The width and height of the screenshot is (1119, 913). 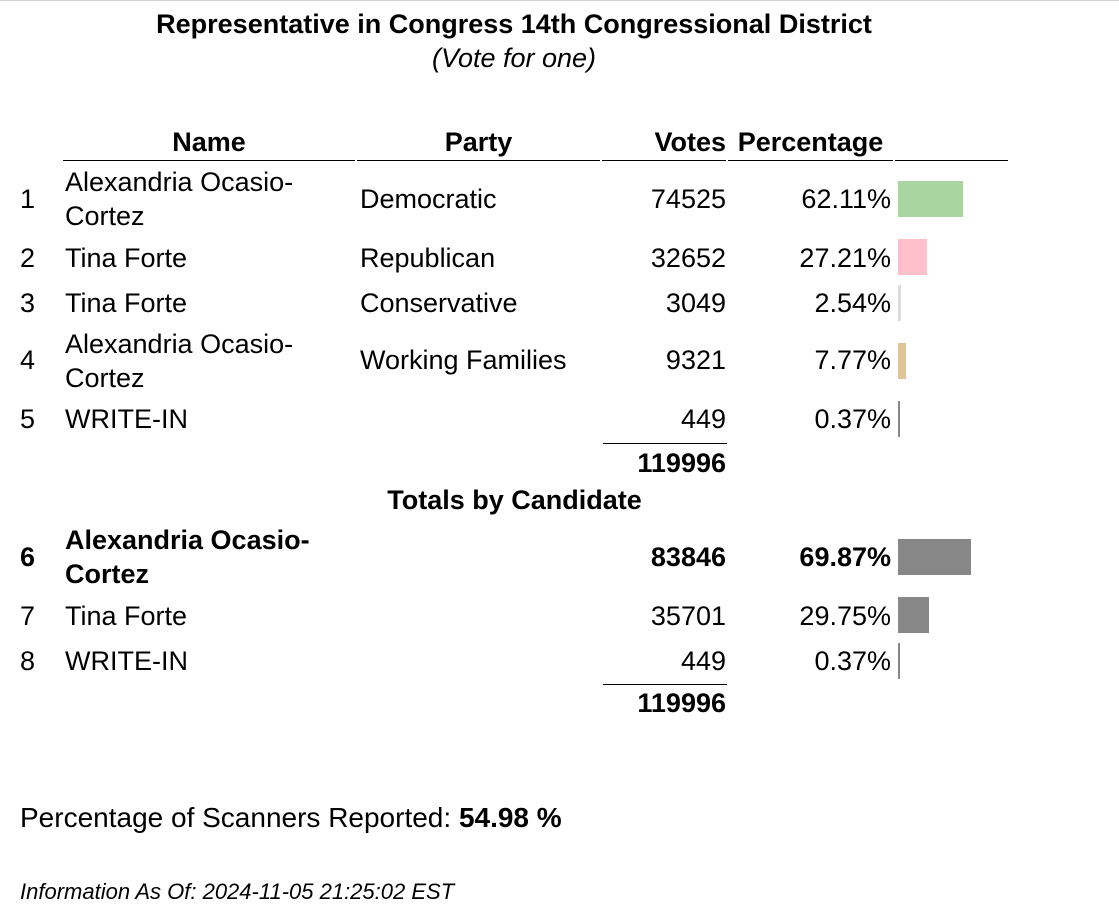 I want to click on header-rule-party, so click(x=478, y=160).